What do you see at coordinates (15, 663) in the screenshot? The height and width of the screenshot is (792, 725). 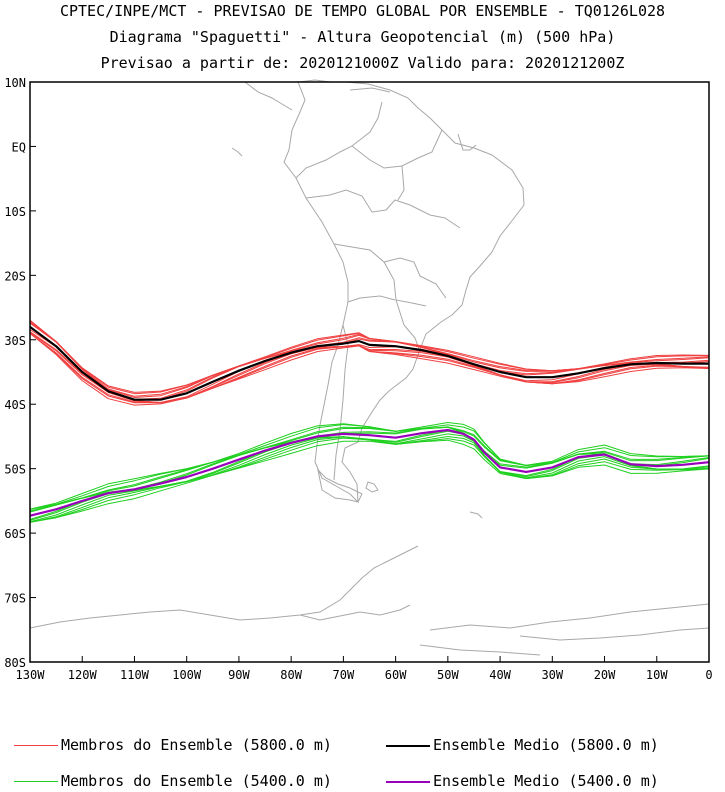 I see `y-tick-label: 80S` at bounding box center [15, 663].